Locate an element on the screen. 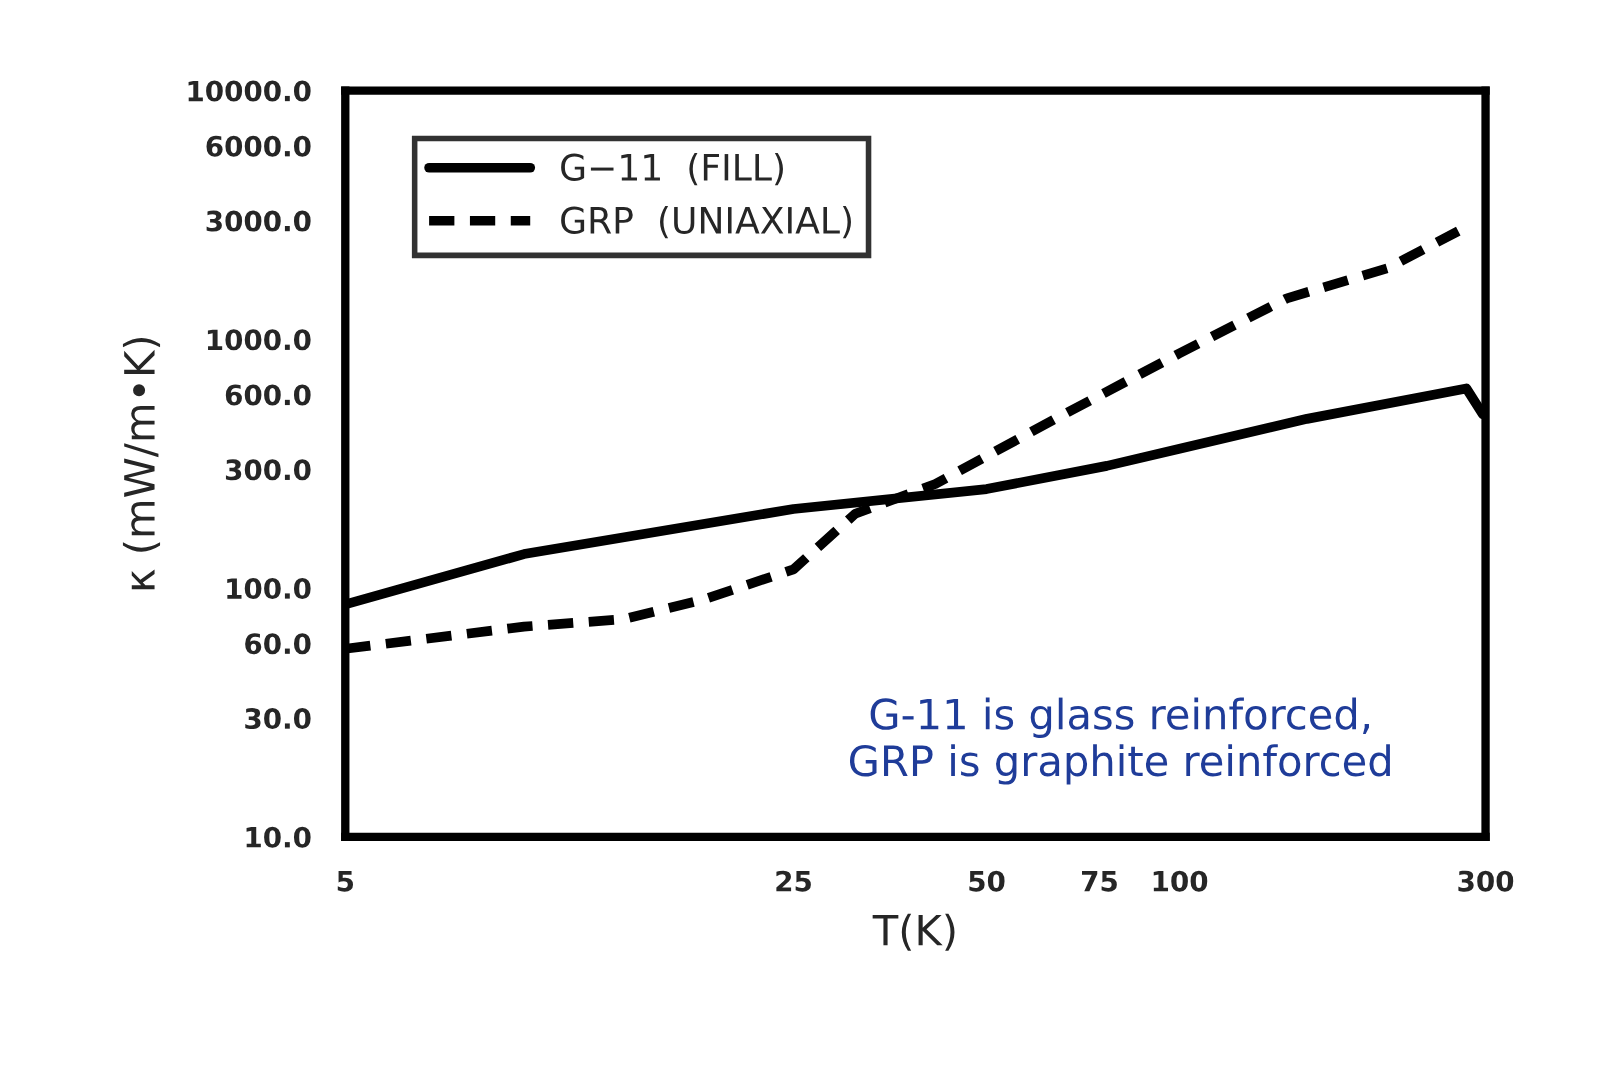  y-axis-title: κ (mW/m•K) is located at coordinates (141, 463).